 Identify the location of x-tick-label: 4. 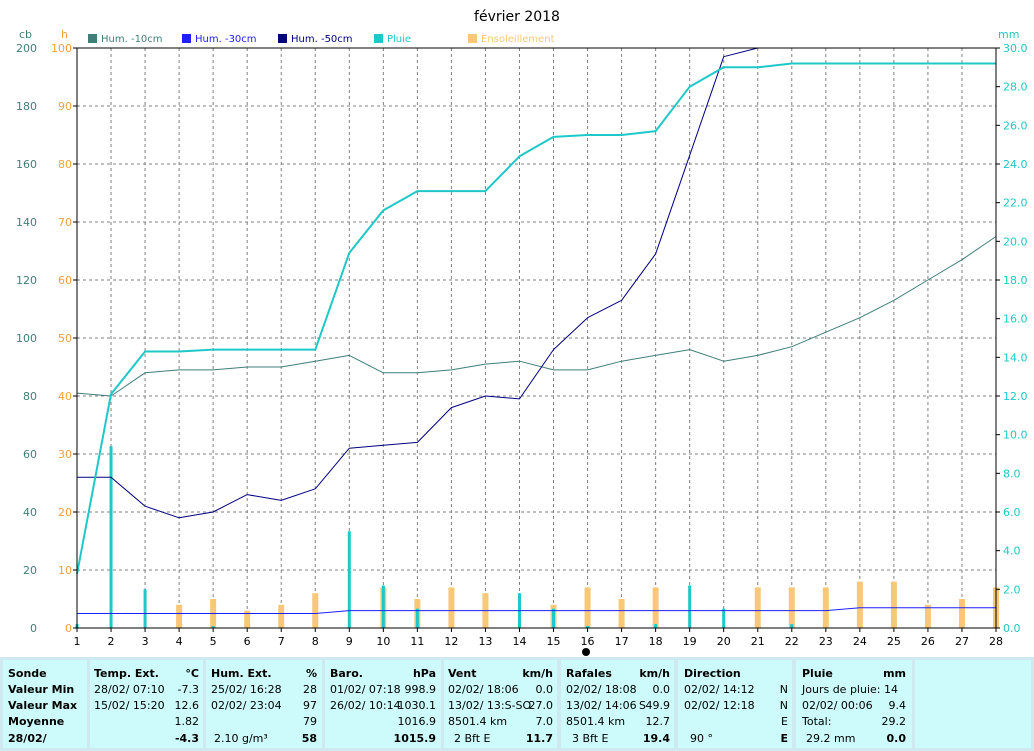
(179, 641).